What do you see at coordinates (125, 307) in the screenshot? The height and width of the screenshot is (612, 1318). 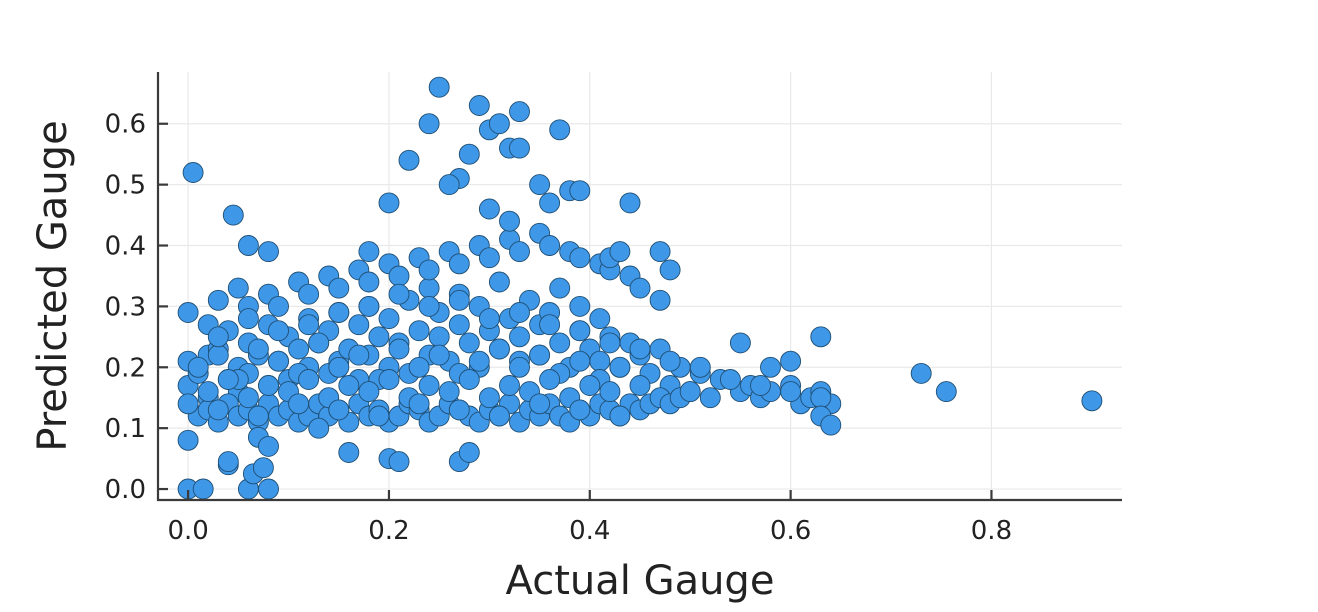 I see `y-tick-label: 0.3` at bounding box center [125, 307].